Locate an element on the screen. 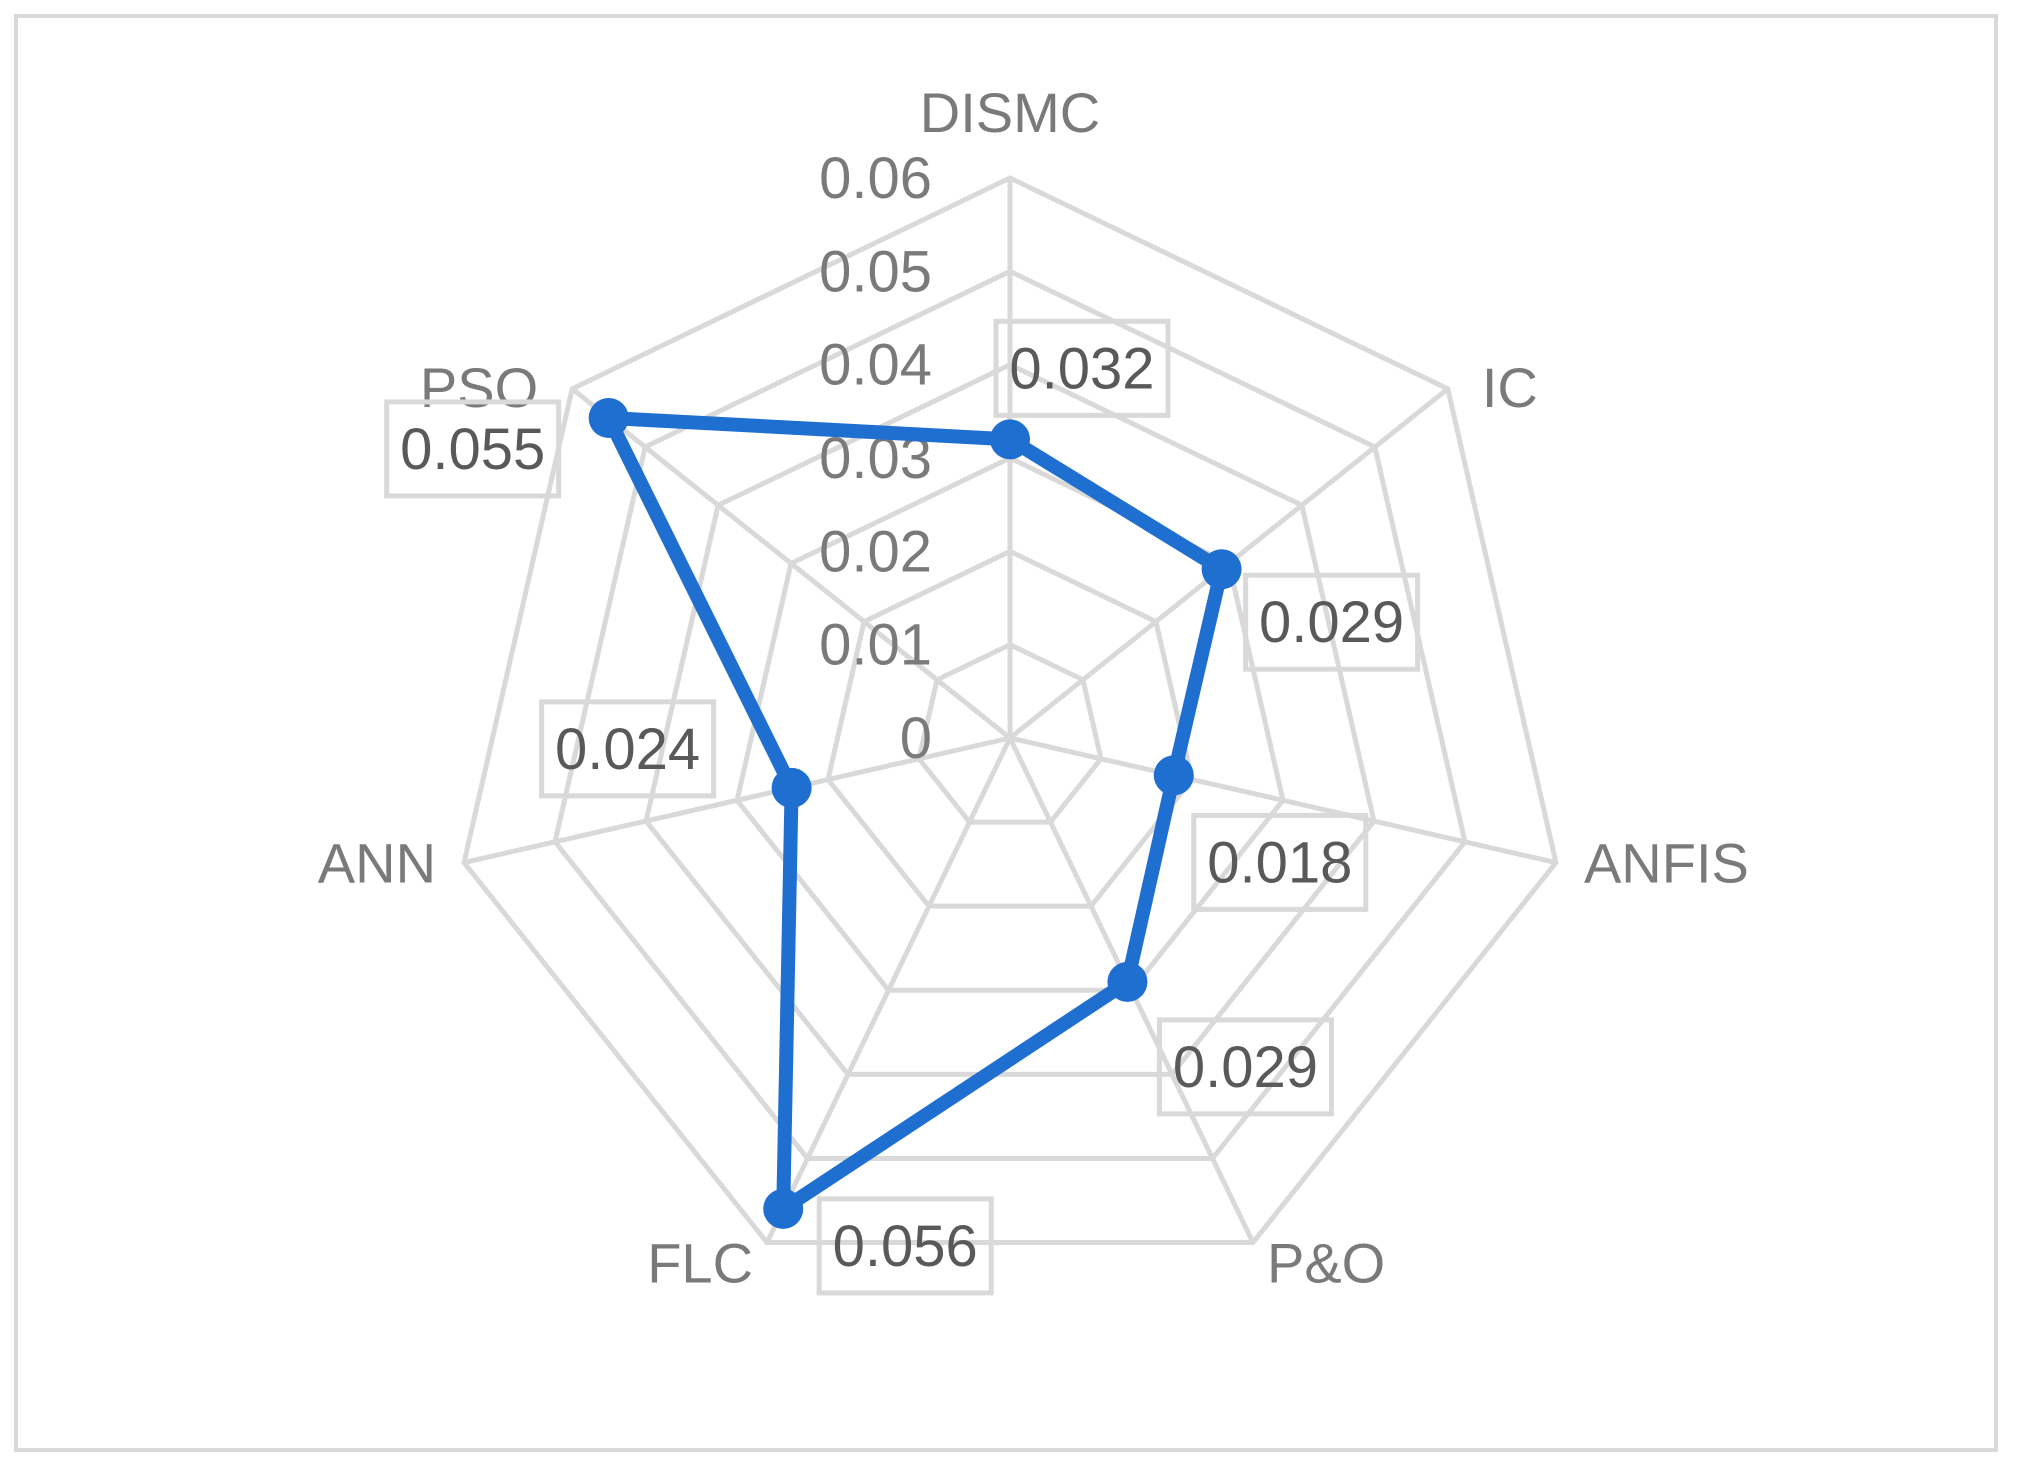 This screenshot has width=2022, height=1470. data-point-ic is located at coordinates (1221, 569).